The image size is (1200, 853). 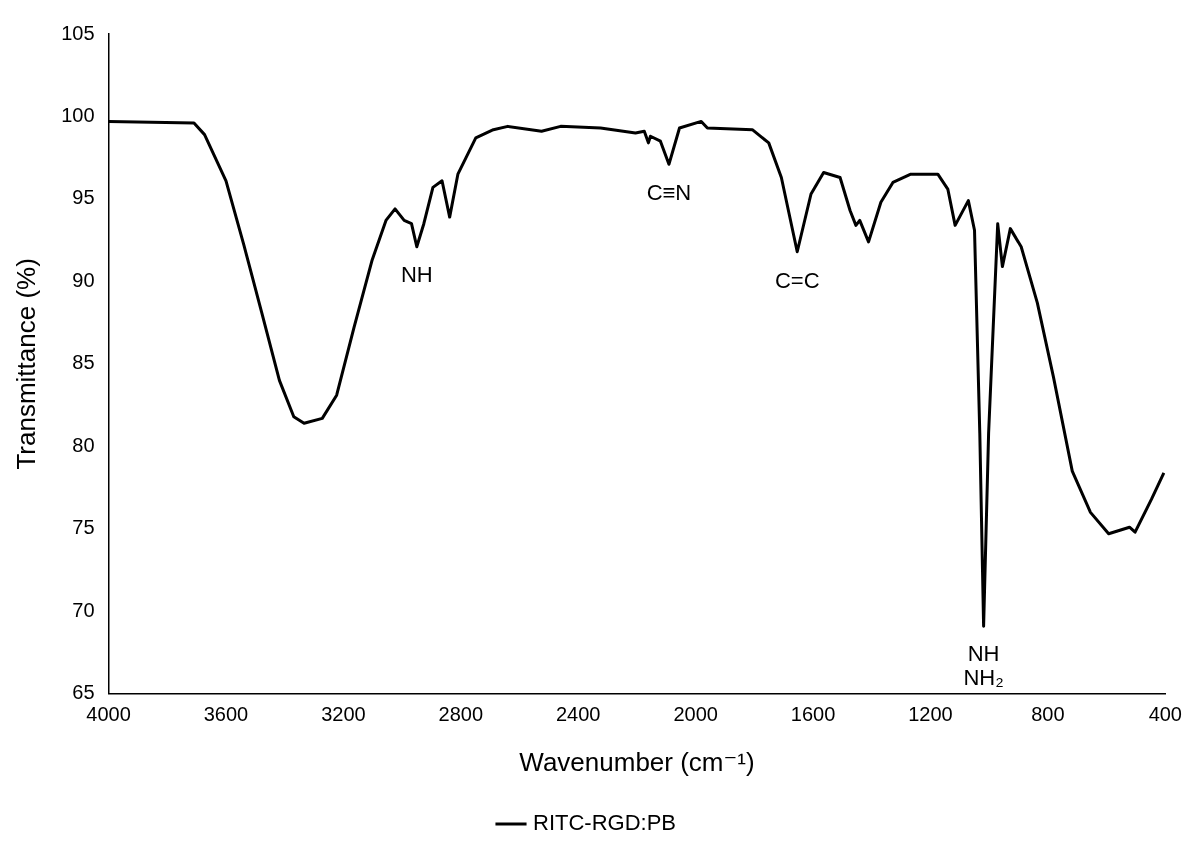 What do you see at coordinates (343, 714) in the screenshot?
I see `x-tick-label: 3200` at bounding box center [343, 714].